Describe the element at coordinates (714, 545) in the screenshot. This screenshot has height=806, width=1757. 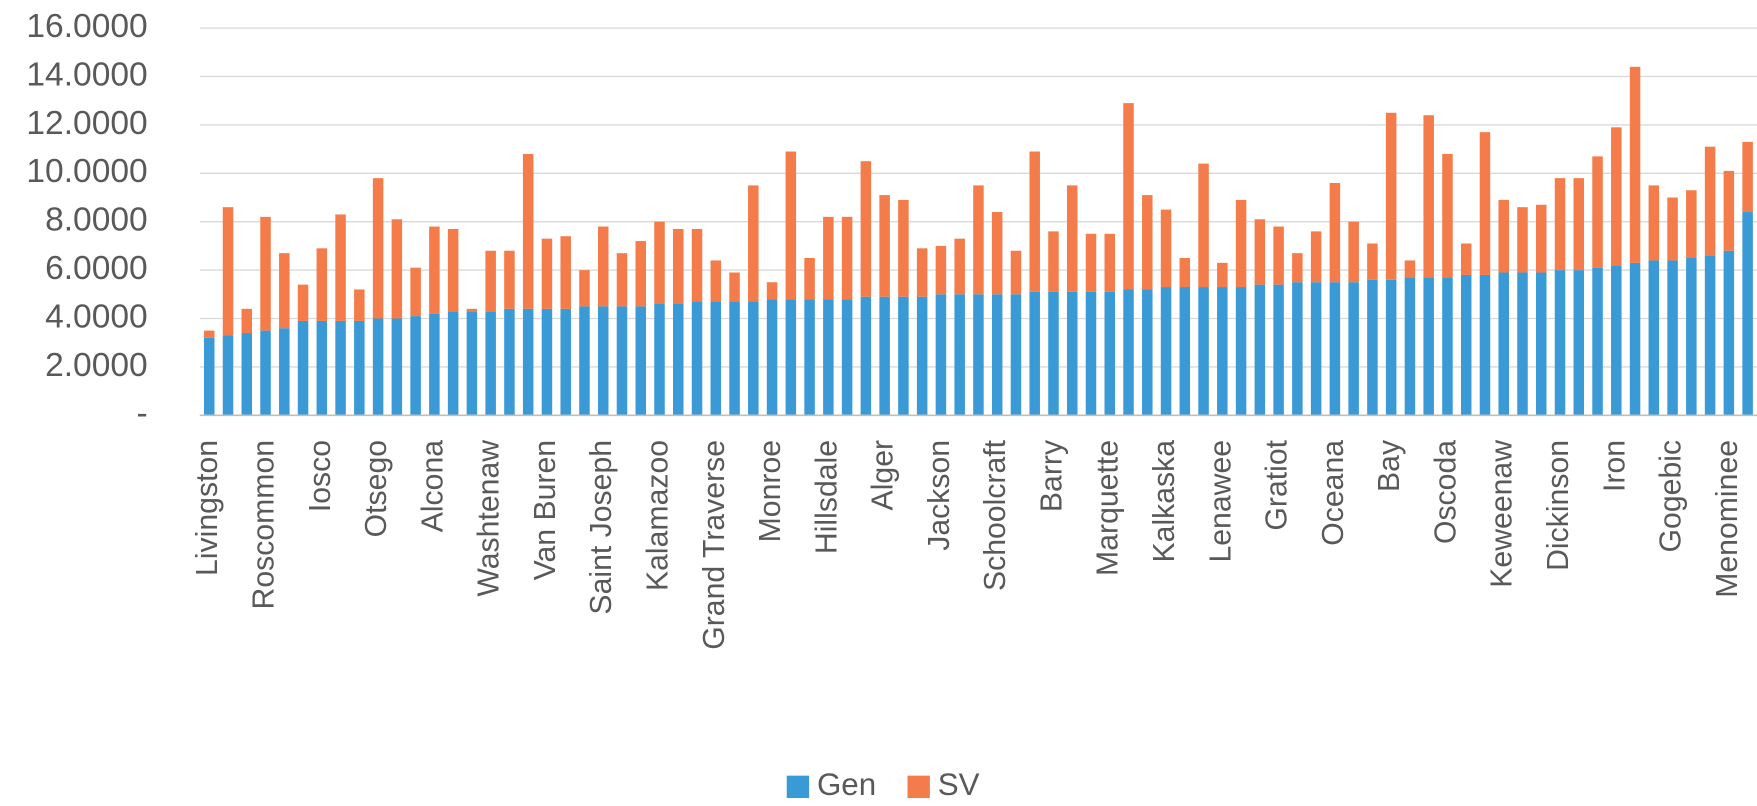
I see `x-tick-label: Grand Traverse` at that location.